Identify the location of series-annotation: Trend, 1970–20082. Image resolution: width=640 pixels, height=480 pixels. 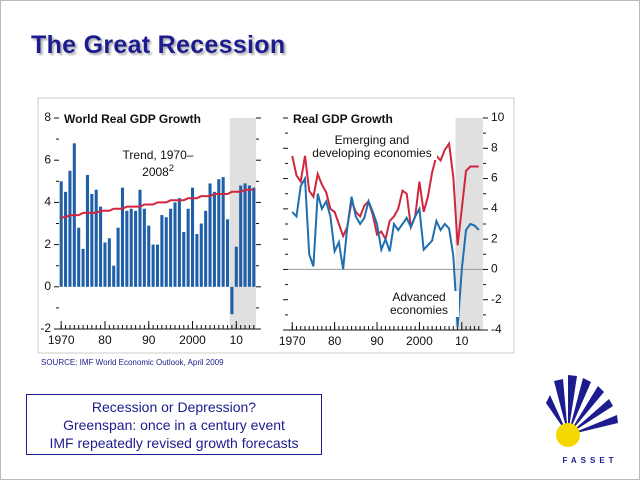
(158, 164).